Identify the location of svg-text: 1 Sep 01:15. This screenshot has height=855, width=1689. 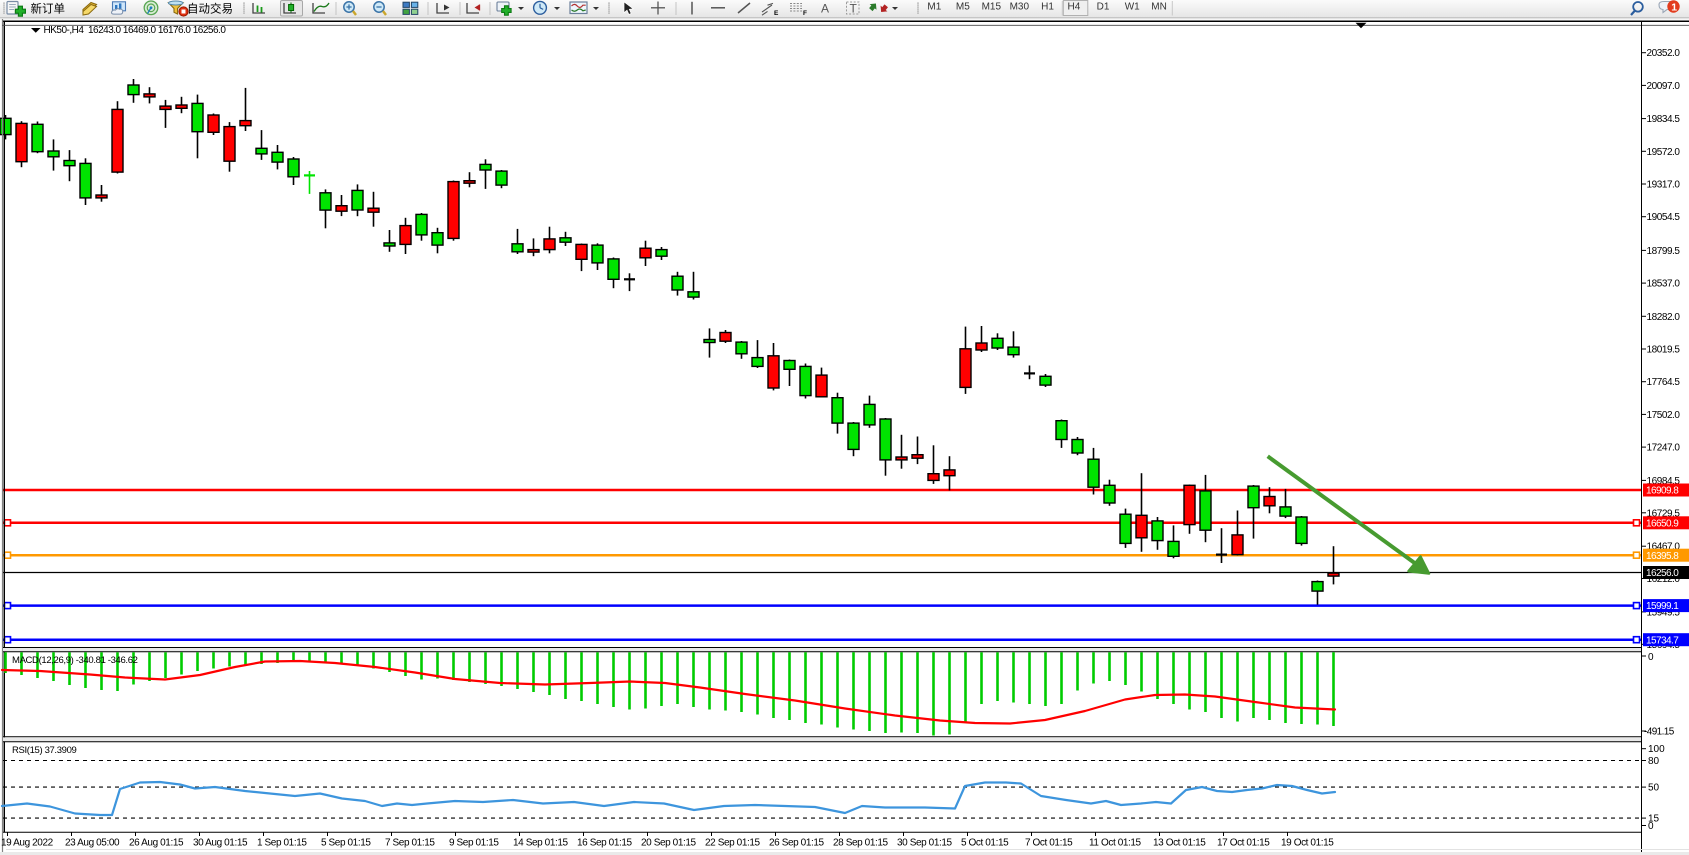
(282, 843).